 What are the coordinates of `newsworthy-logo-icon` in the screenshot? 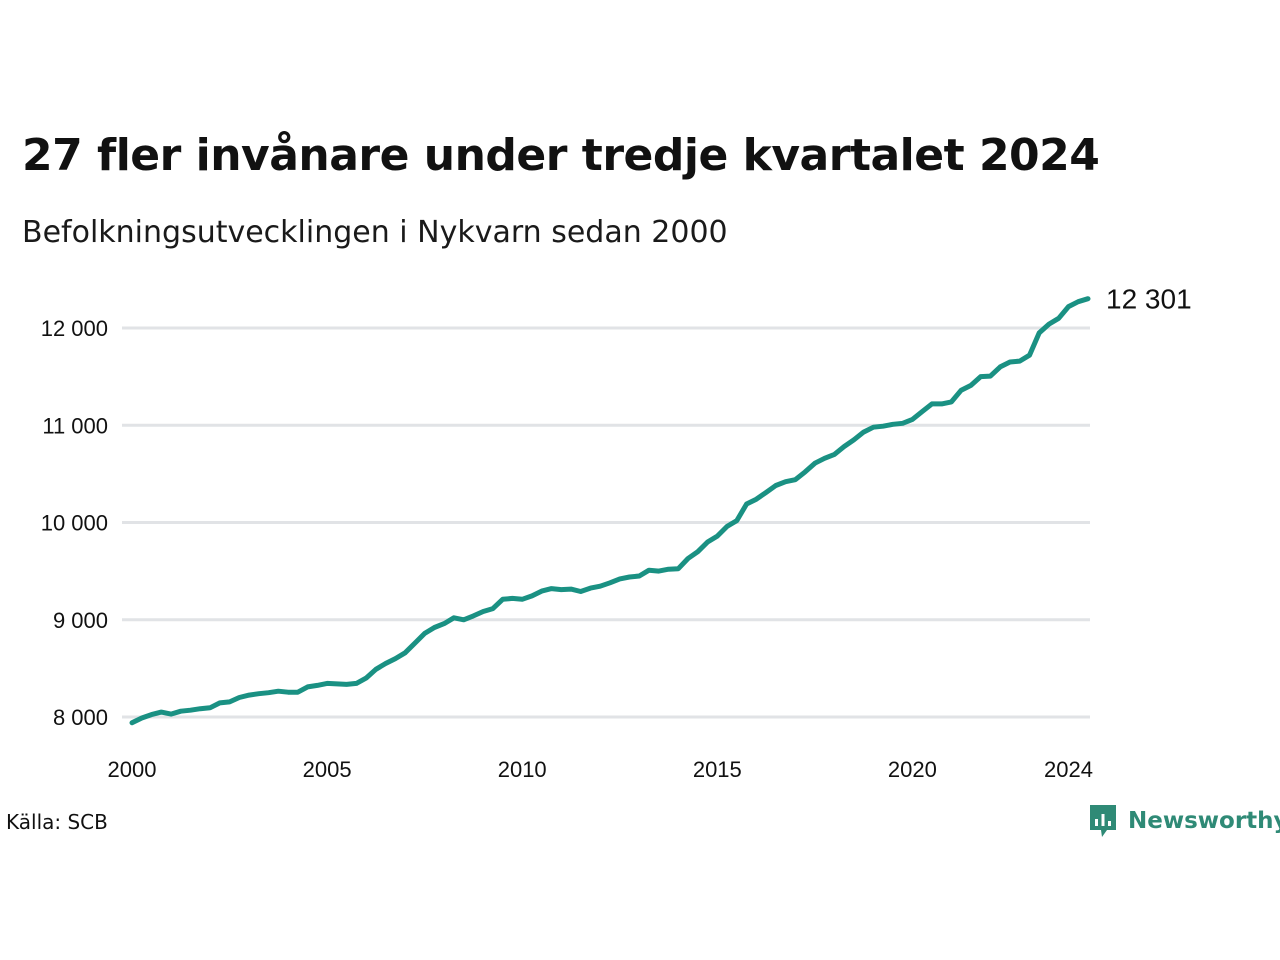 It's located at (1103, 821).